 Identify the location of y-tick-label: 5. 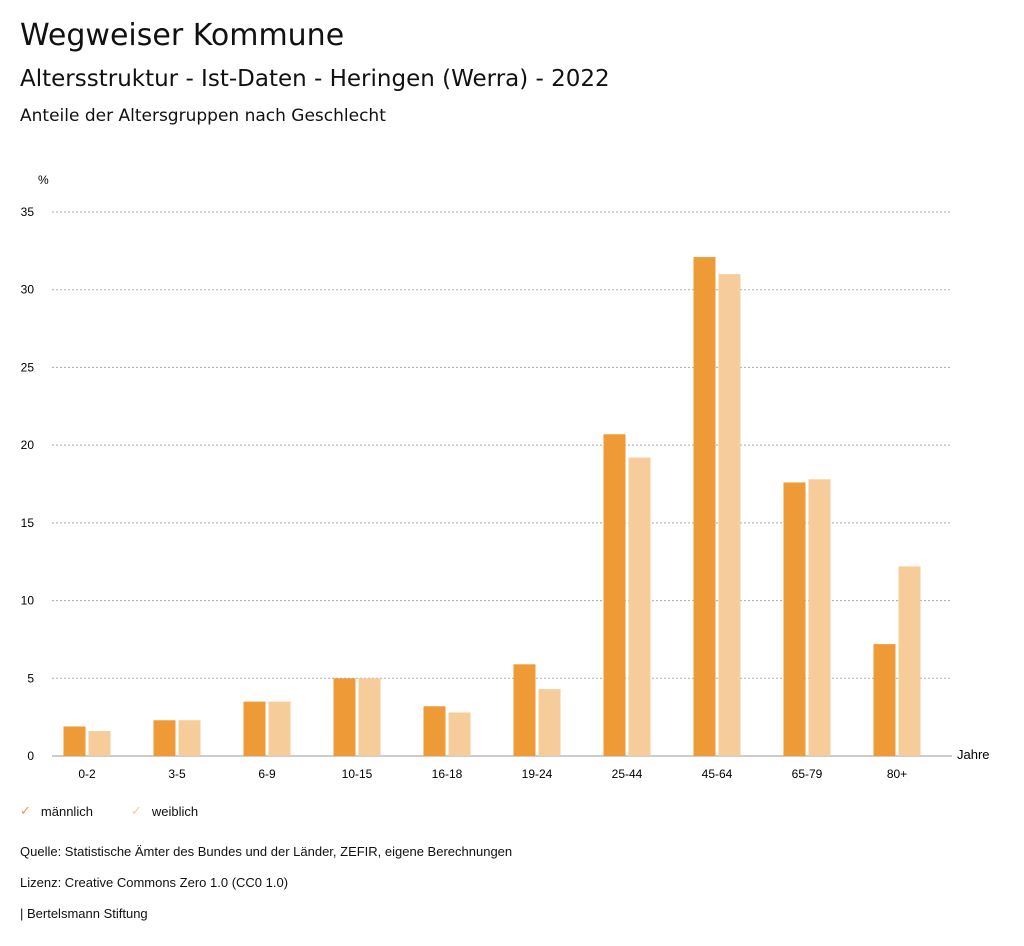
(30, 678).